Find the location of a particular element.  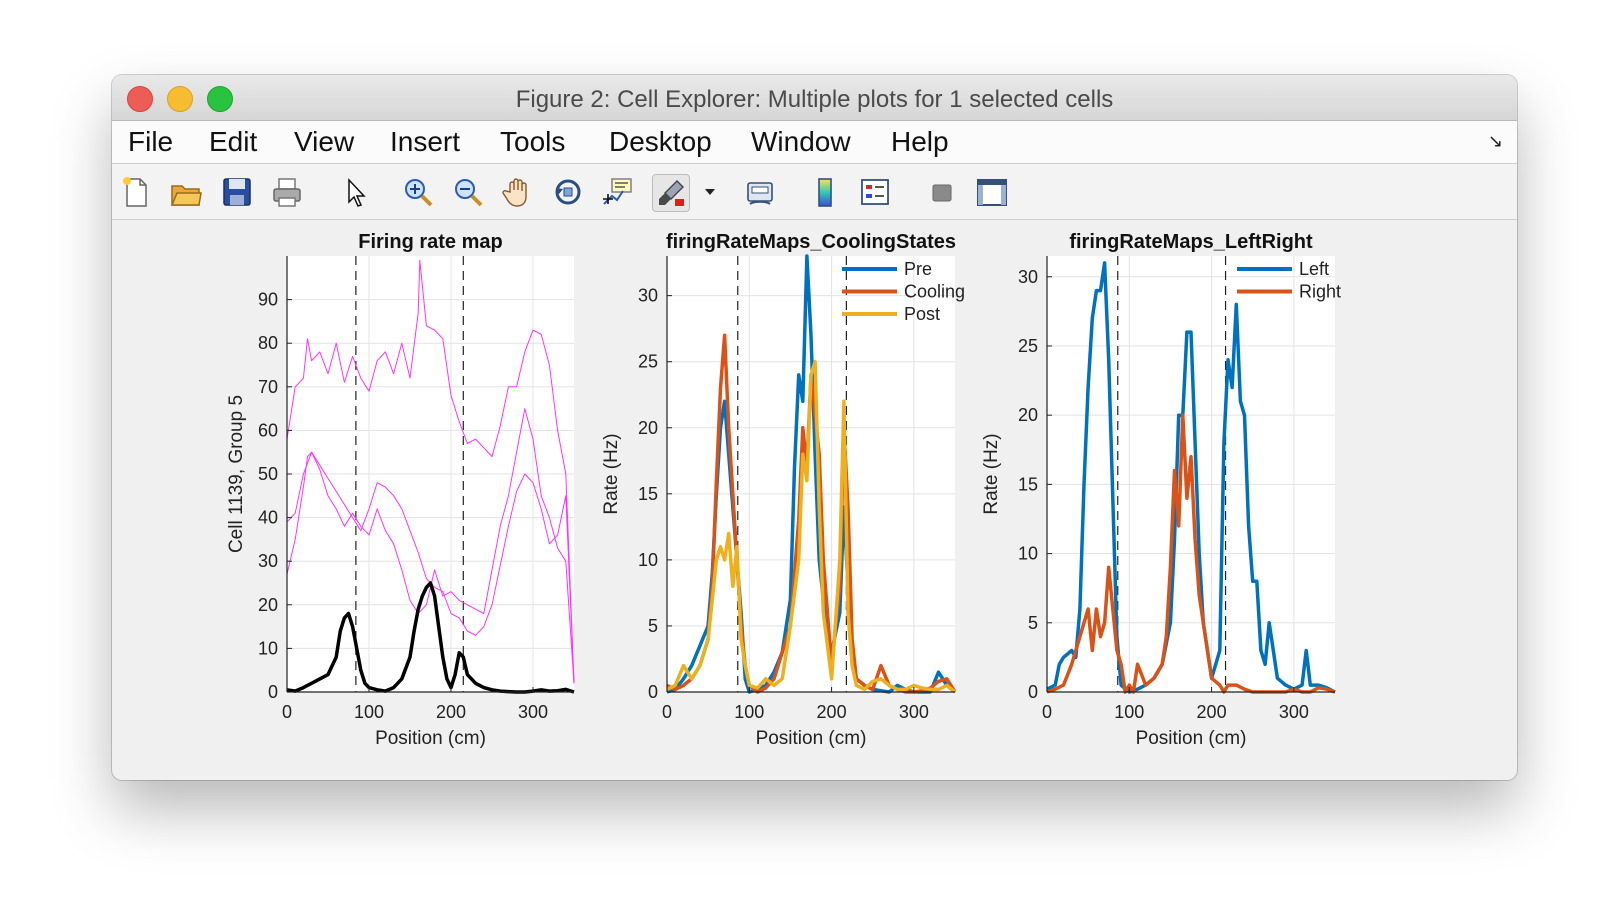

legend-icon is located at coordinates (875, 192).